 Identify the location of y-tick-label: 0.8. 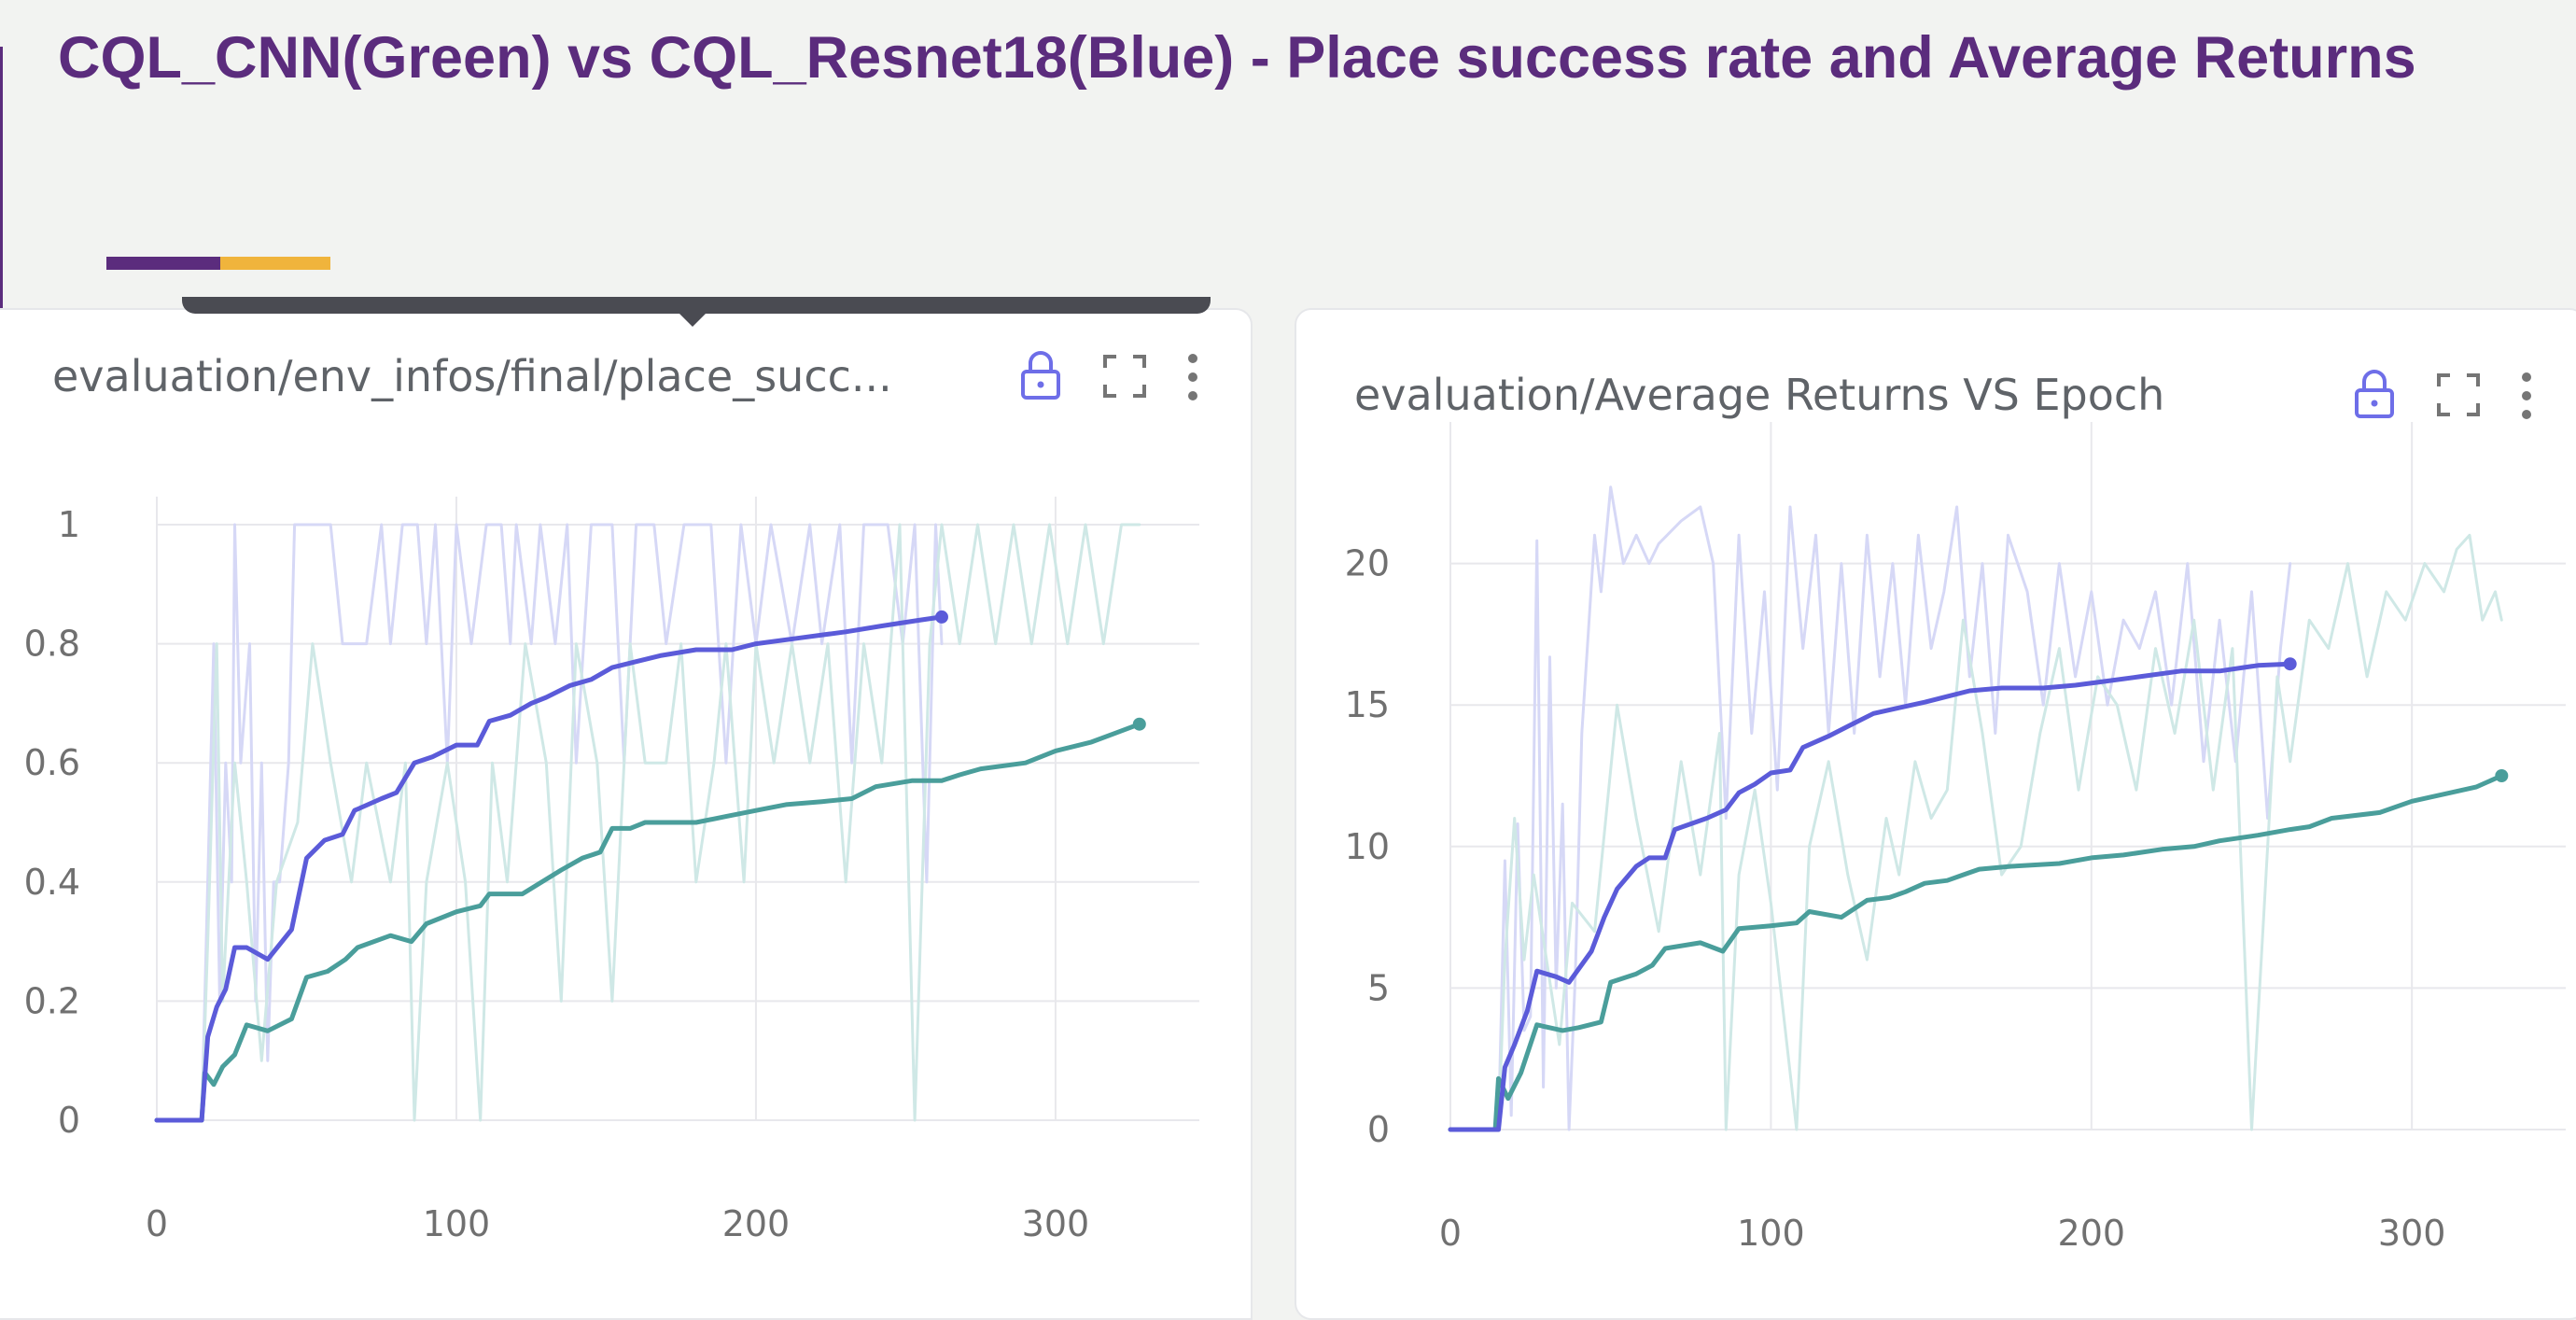
(52, 645).